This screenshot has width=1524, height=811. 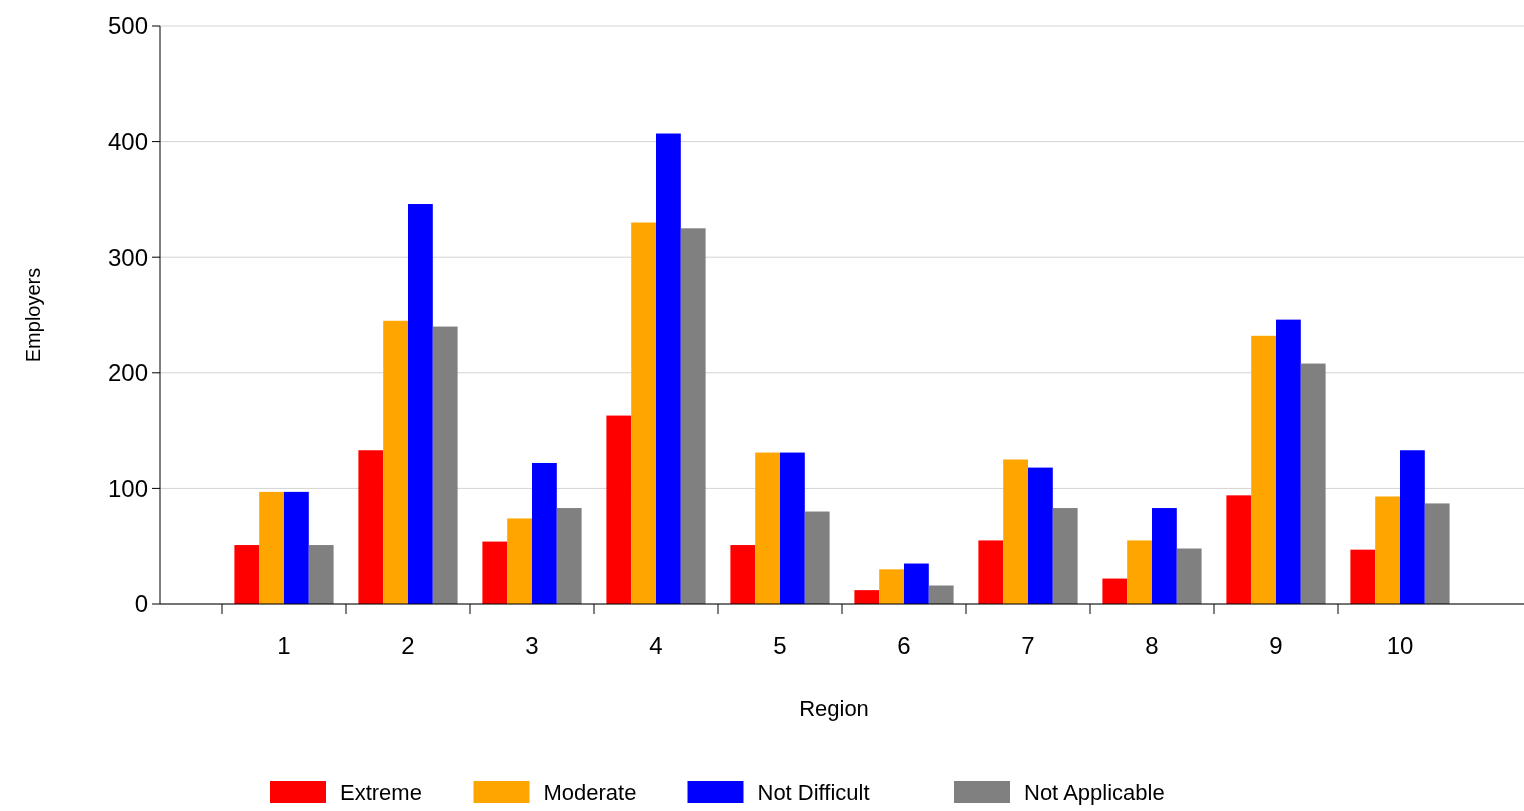 I want to click on x-tick-label: 2, so click(x=408, y=645).